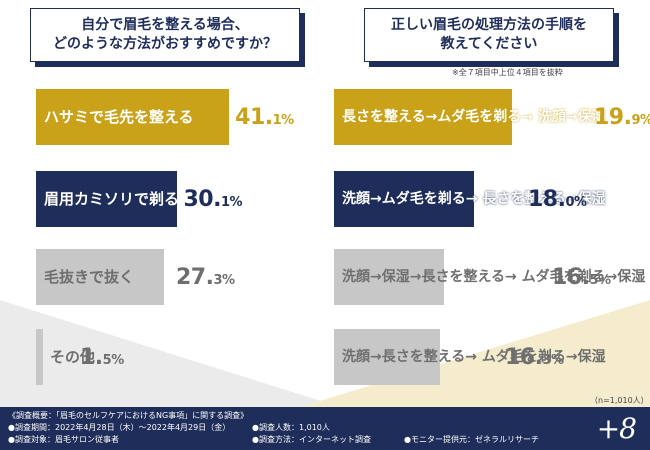 This screenshot has height=450, width=650. What do you see at coordinates (119, 117) in the screenshot?
I see `bar-label-left-0: ハサミで毛先を整える` at bounding box center [119, 117].